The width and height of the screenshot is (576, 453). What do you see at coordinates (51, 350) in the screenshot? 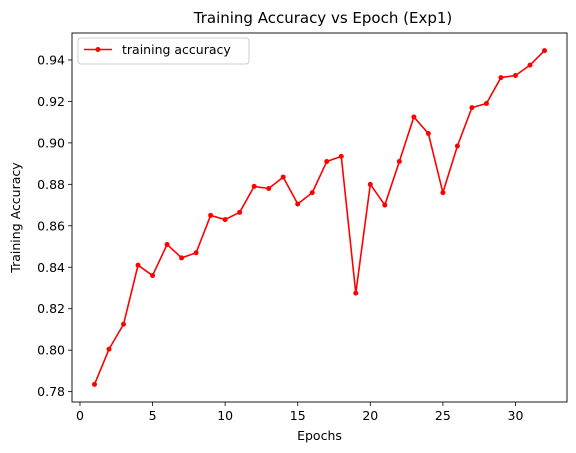
I see `y-tick-label: 0.80` at bounding box center [51, 350].